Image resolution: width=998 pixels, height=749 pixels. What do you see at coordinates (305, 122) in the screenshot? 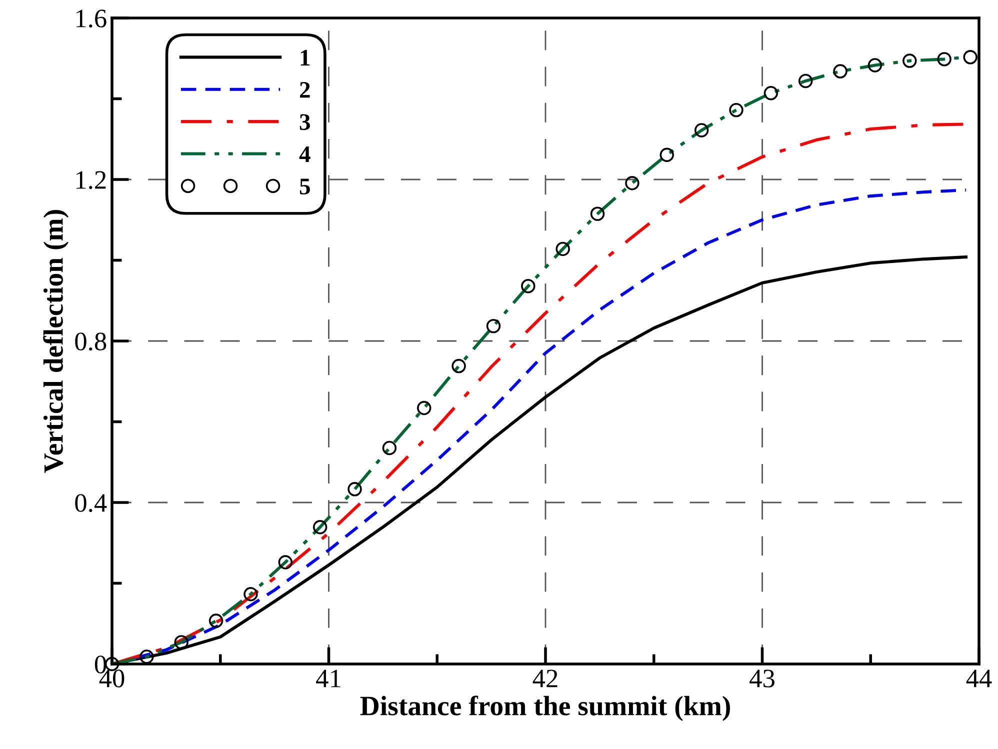
I see `legend-label: 3` at bounding box center [305, 122].